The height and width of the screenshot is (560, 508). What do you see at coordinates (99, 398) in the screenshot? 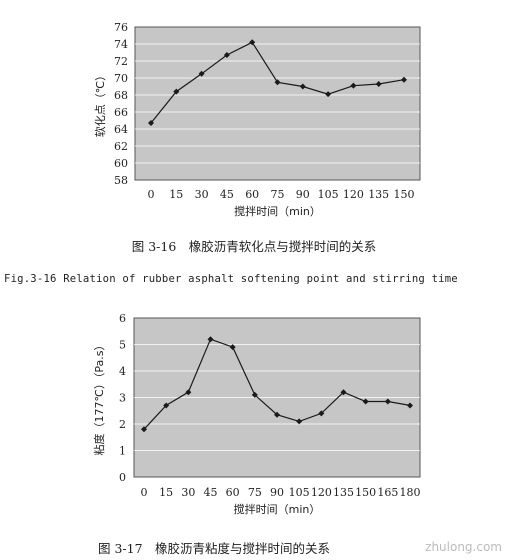
I see `chart2-y-axis-label: 粘度（177℃）（Pa.s）` at bounding box center [99, 398].